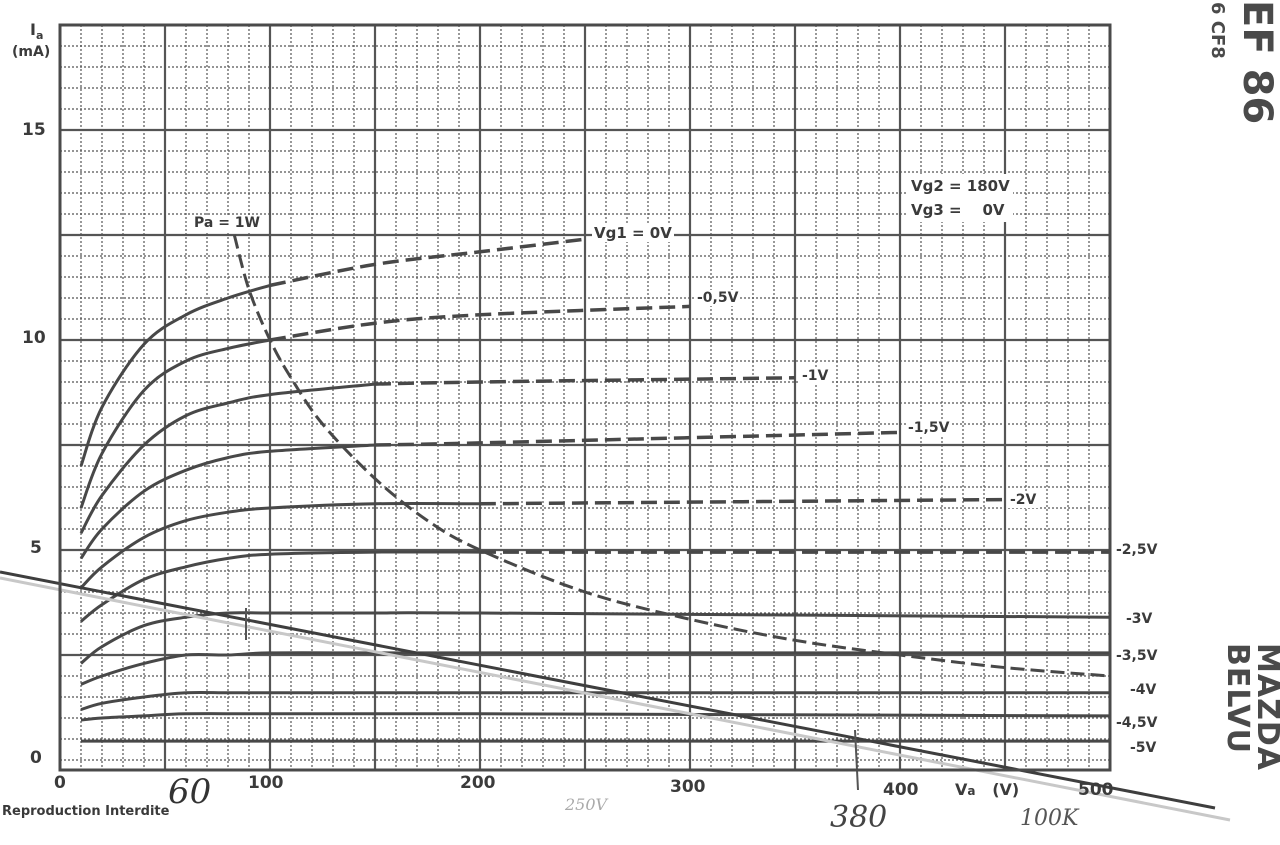 This screenshot has width=1280, height=845. Describe the element at coordinates (1096, 790) in the screenshot. I see `x-tick-500: 500` at that location.